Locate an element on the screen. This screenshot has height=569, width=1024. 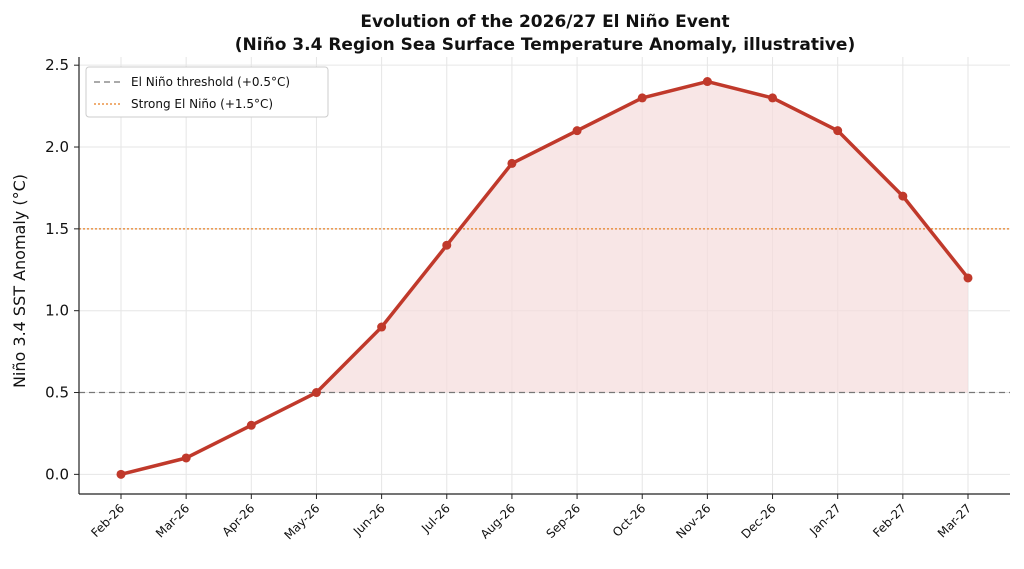
x-tick-label: Jul-26 is located at coordinates (435, 518).